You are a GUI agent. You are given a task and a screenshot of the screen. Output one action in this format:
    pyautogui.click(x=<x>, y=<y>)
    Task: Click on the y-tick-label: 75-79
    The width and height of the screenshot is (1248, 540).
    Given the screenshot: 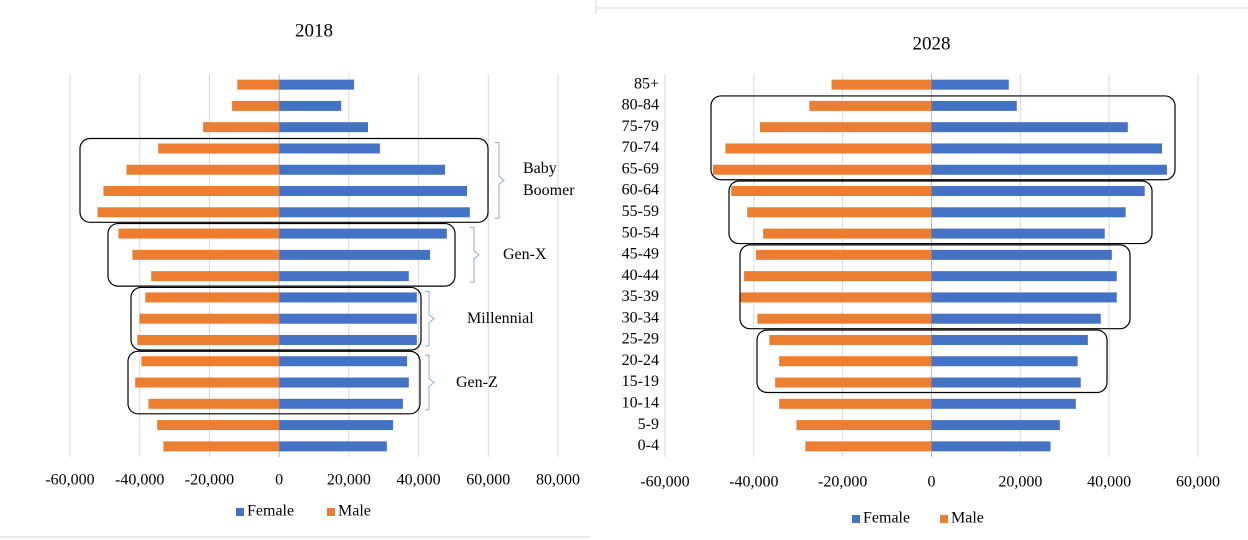 What is the action you would take?
    pyautogui.click(x=640, y=126)
    